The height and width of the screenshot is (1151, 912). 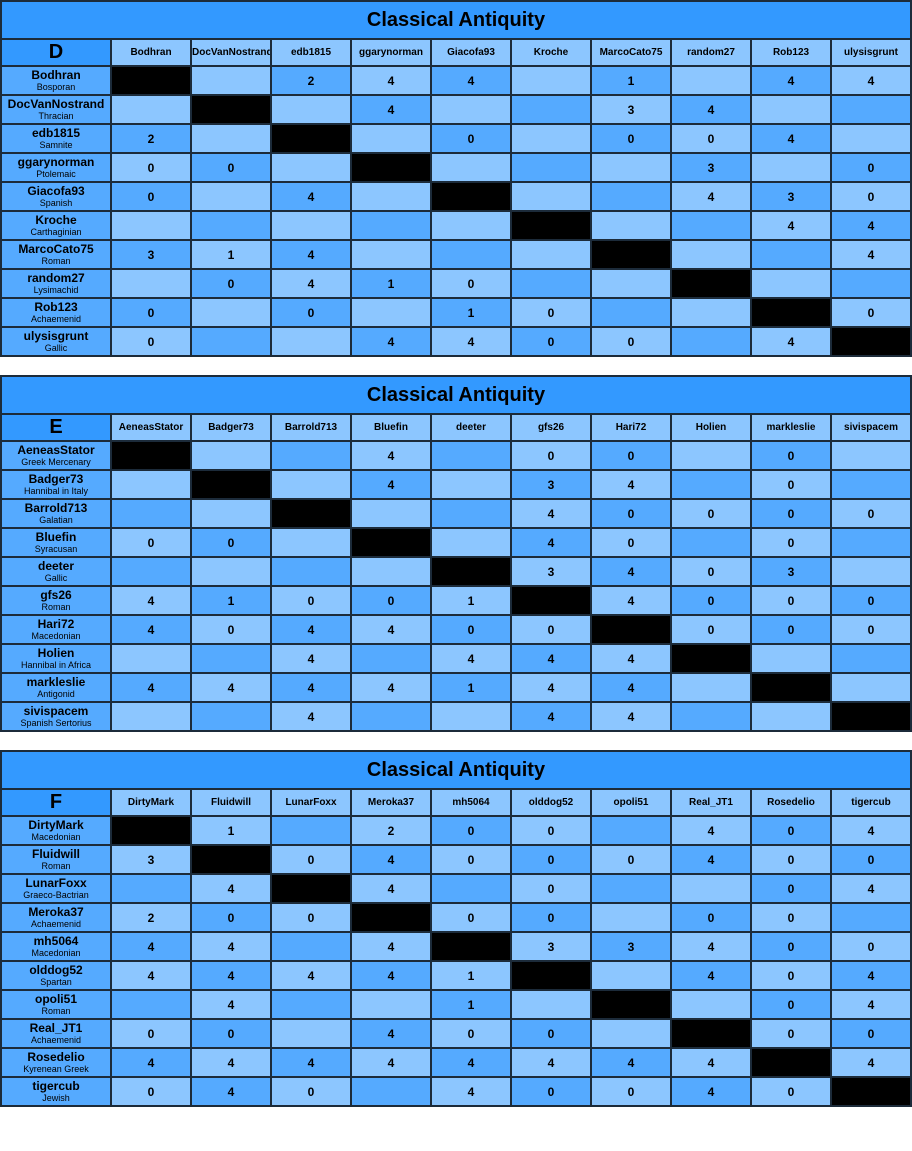 What do you see at coordinates (56, 203) in the screenshot?
I see `faction: Spanish` at bounding box center [56, 203].